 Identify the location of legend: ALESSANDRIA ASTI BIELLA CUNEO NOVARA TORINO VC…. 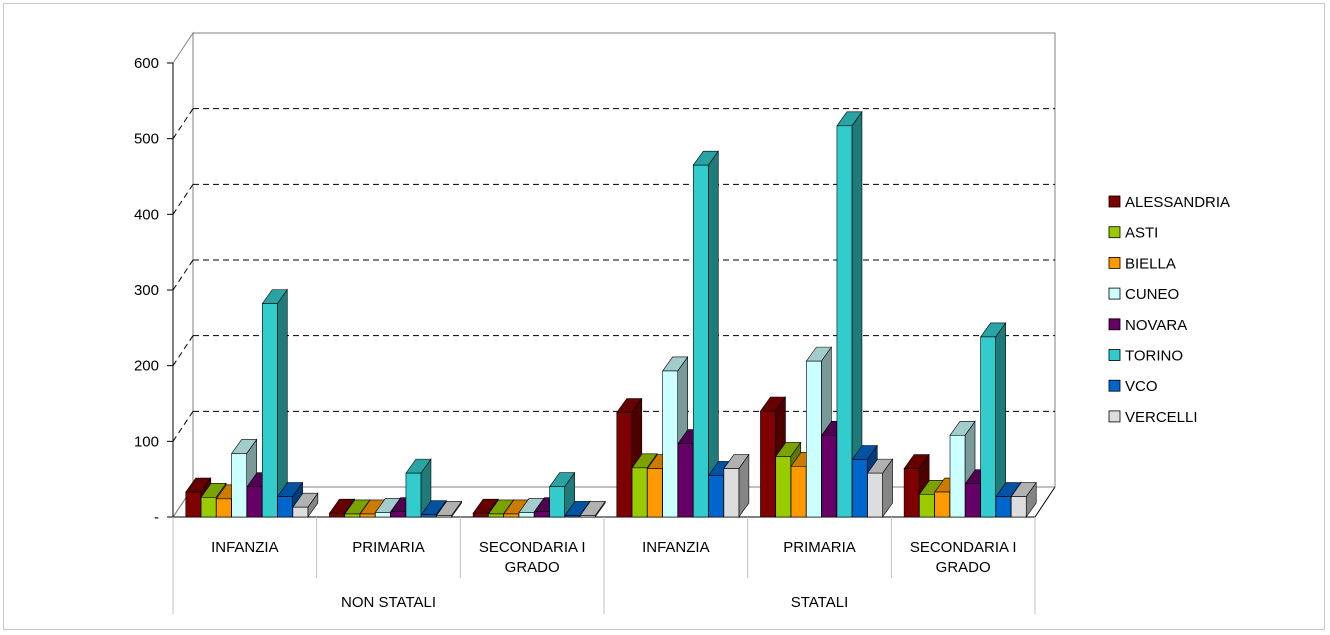
(1169, 310).